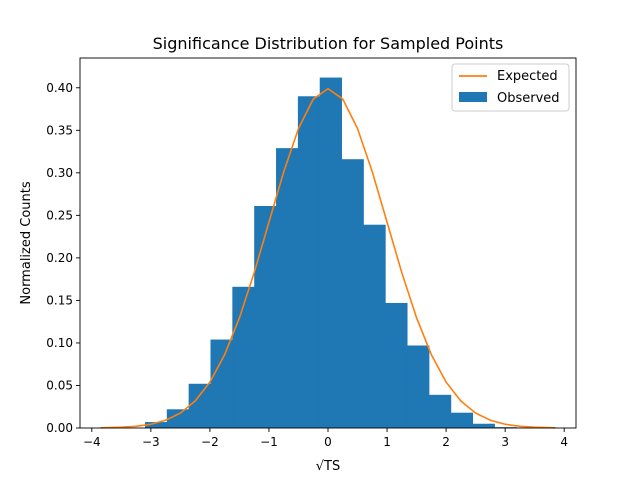 The image size is (640, 480). I want to click on y-tick-label: 0.40, so click(59, 88).